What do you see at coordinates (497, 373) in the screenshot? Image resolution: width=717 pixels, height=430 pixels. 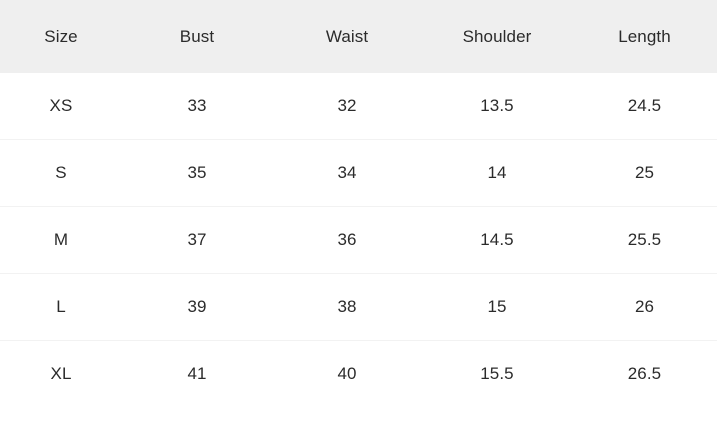 I see `cell-shoulder: 15.5` at bounding box center [497, 373].